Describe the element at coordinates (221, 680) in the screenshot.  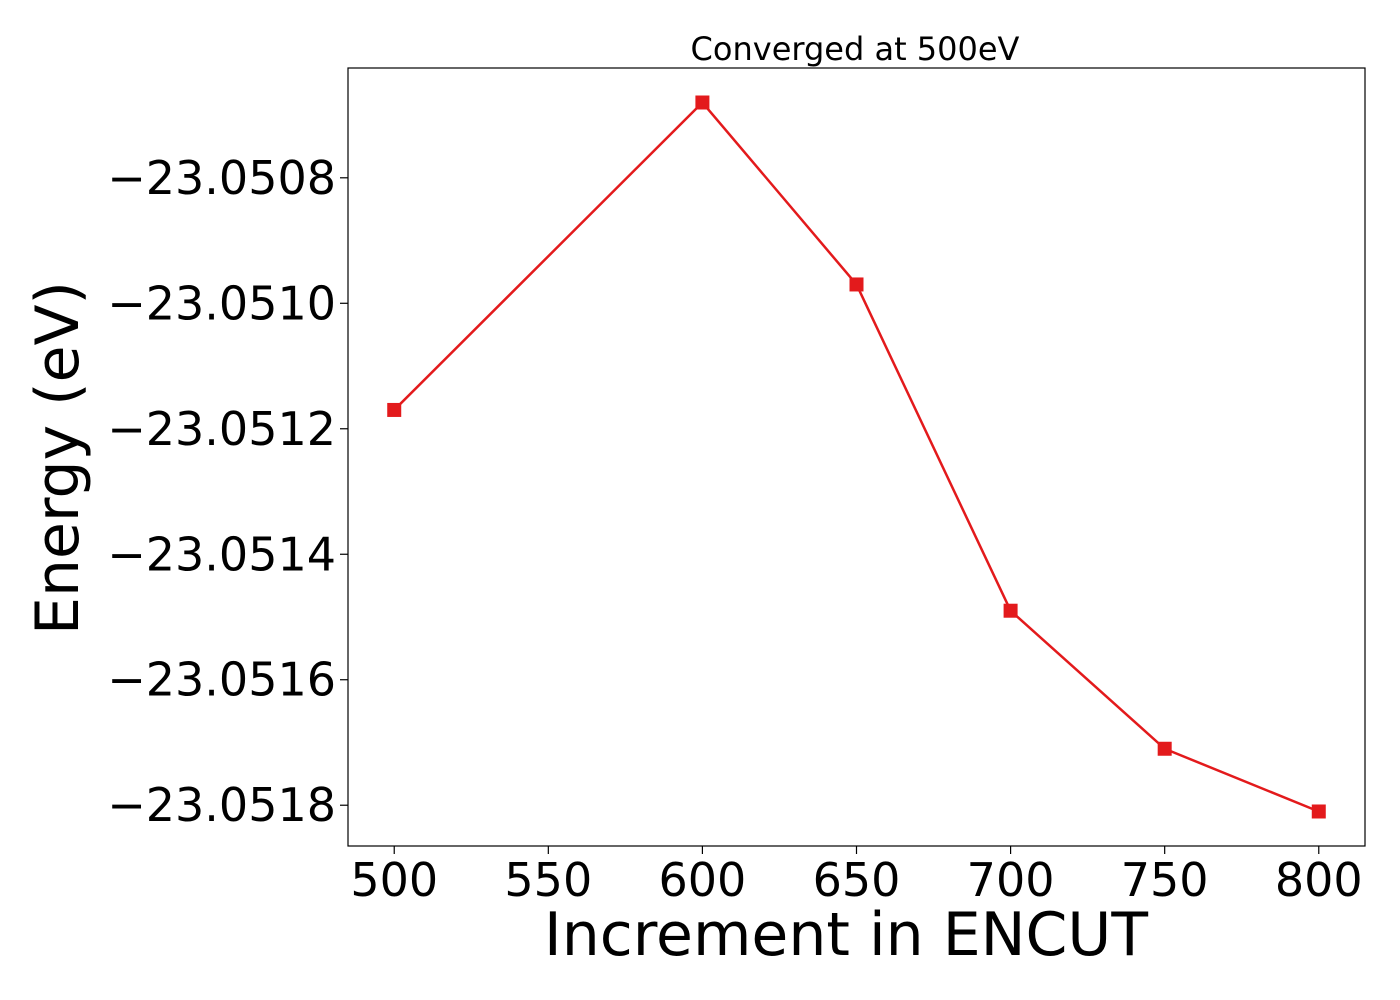
I see `y-tick-label: −23.0516` at that location.